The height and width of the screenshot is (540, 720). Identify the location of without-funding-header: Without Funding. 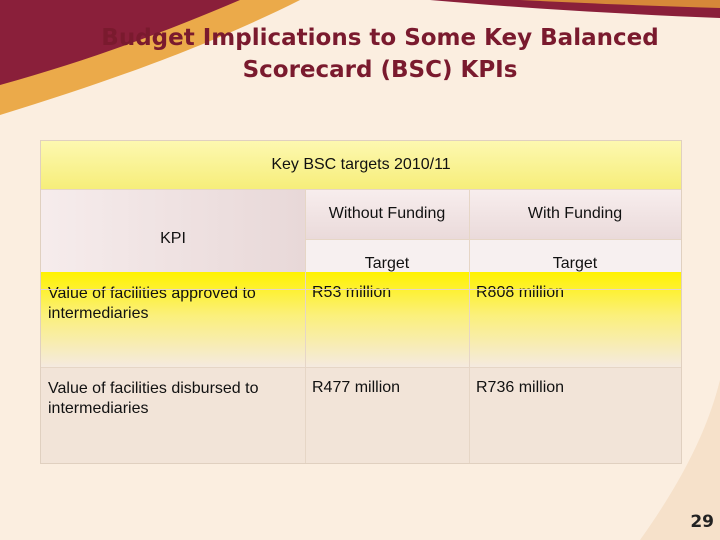
(387, 213).